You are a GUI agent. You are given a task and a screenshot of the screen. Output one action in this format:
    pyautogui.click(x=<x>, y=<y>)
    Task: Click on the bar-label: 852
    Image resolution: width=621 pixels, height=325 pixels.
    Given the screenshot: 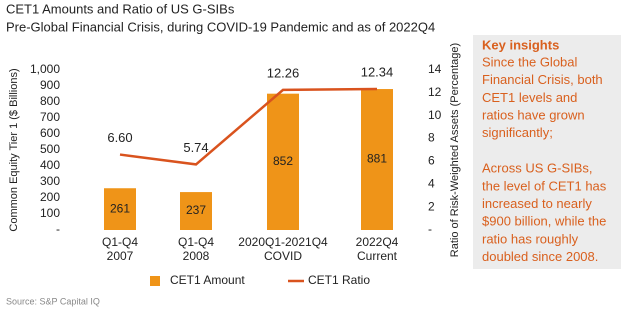 What is the action you would take?
    pyautogui.click(x=283, y=161)
    